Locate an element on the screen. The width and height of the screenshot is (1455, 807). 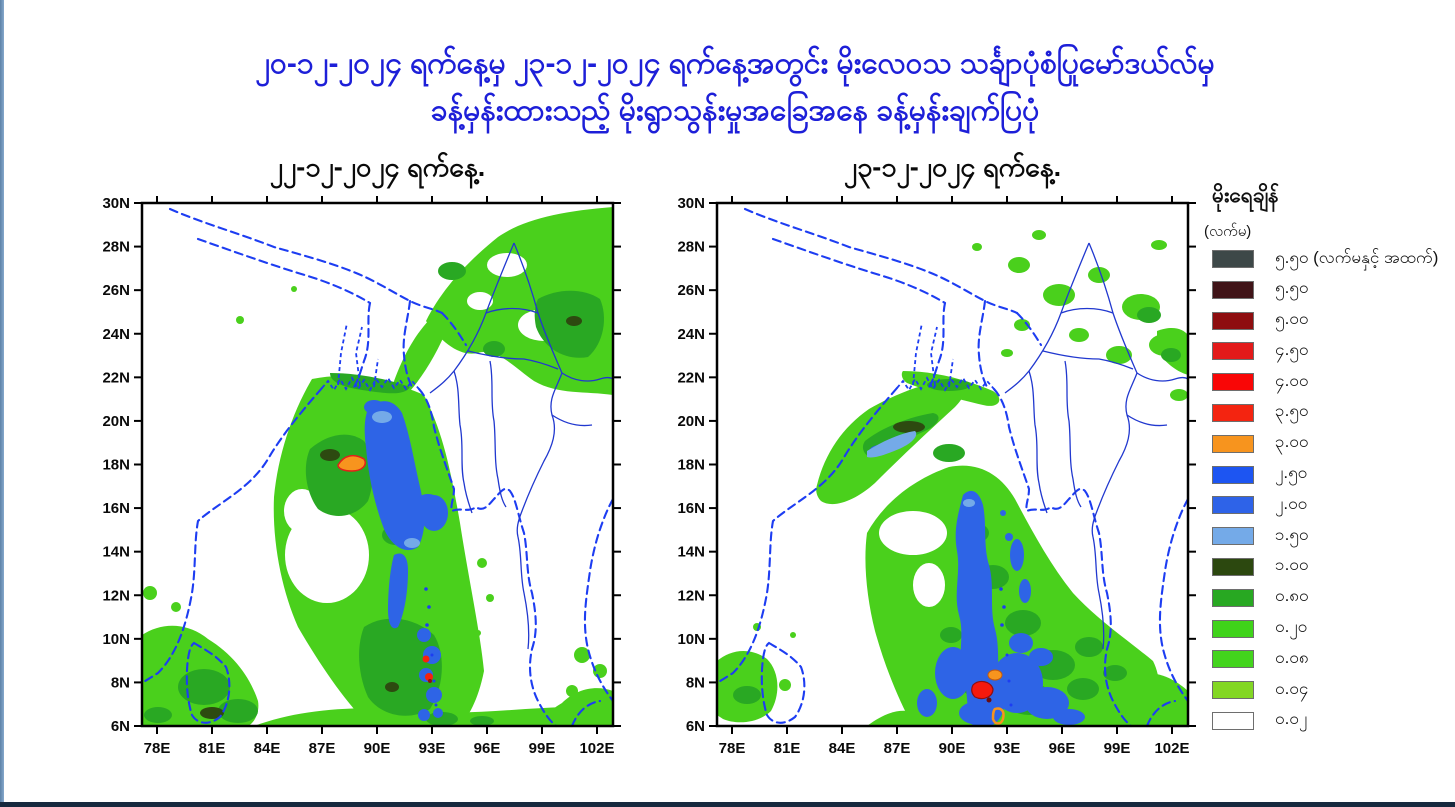
axis-tick-label: 81E is located at coordinates (212, 748).